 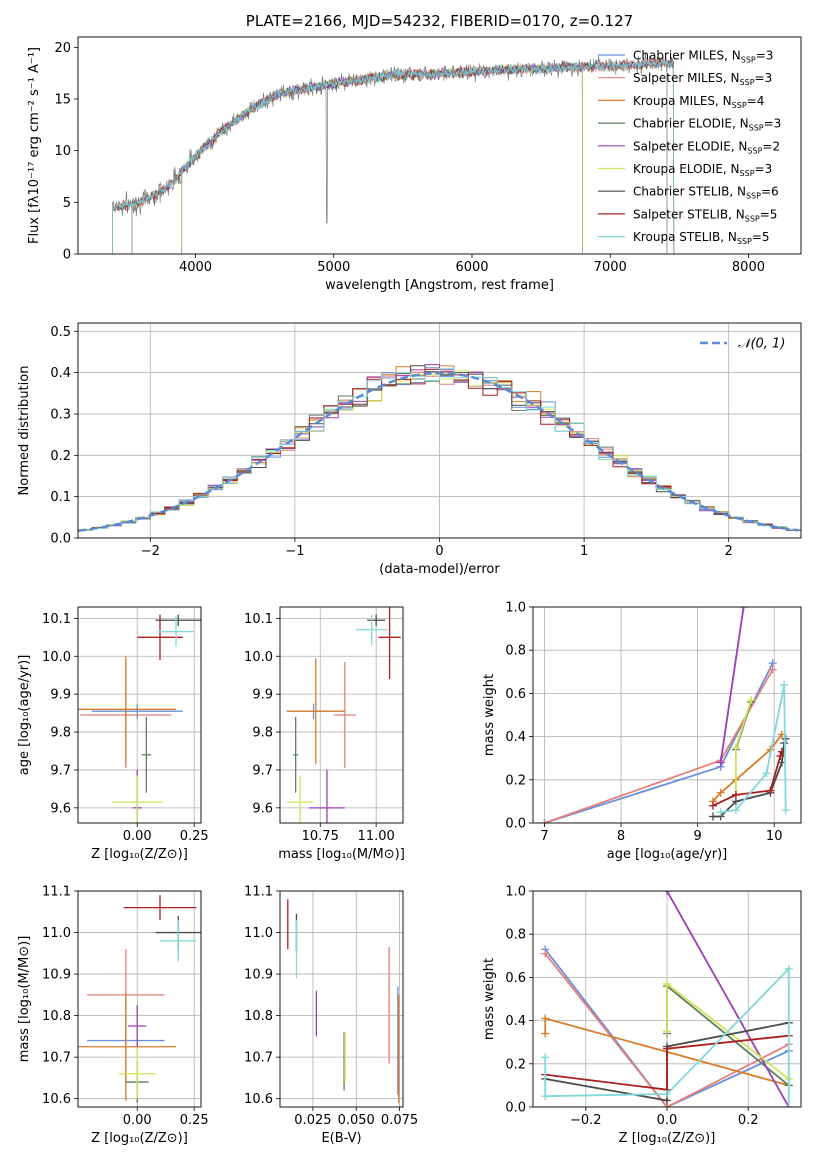 What do you see at coordinates (748, 1120) in the screenshot?
I see `x-tick-label: 0.2` at bounding box center [748, 1120].